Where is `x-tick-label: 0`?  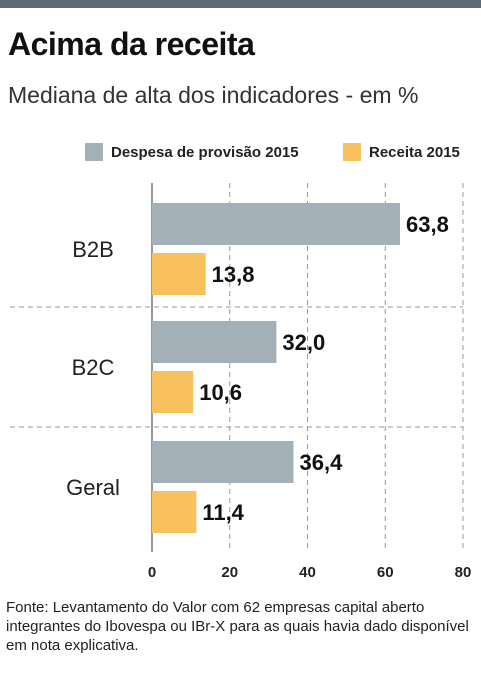
x-tick-label: 0 is located at coordinates (152, 572).